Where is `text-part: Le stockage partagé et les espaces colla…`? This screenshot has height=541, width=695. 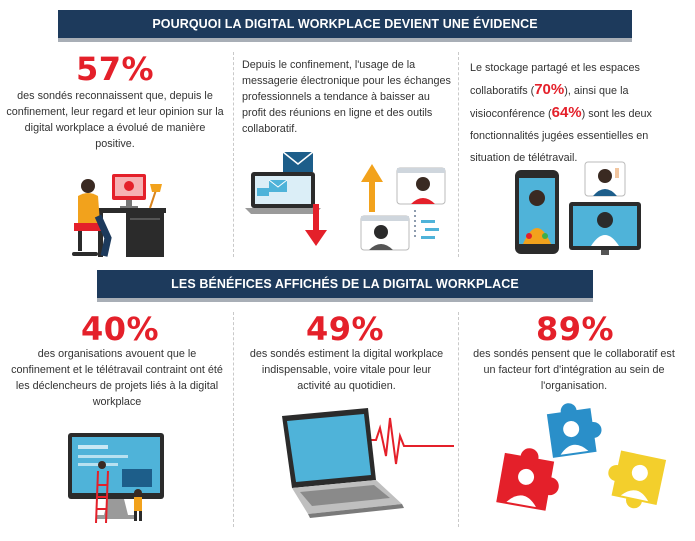
text-part: Le stockage partagé et les espaces colla… is located at coordinates (555, 79).